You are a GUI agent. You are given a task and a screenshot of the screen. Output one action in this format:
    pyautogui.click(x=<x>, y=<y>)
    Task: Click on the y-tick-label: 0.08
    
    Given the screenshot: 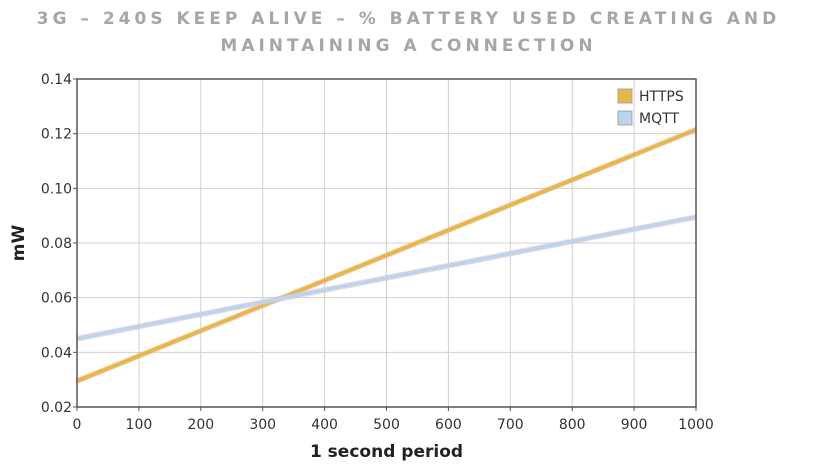 What is the action you would take?
    pyautogui.click(x=56, y=244)
    